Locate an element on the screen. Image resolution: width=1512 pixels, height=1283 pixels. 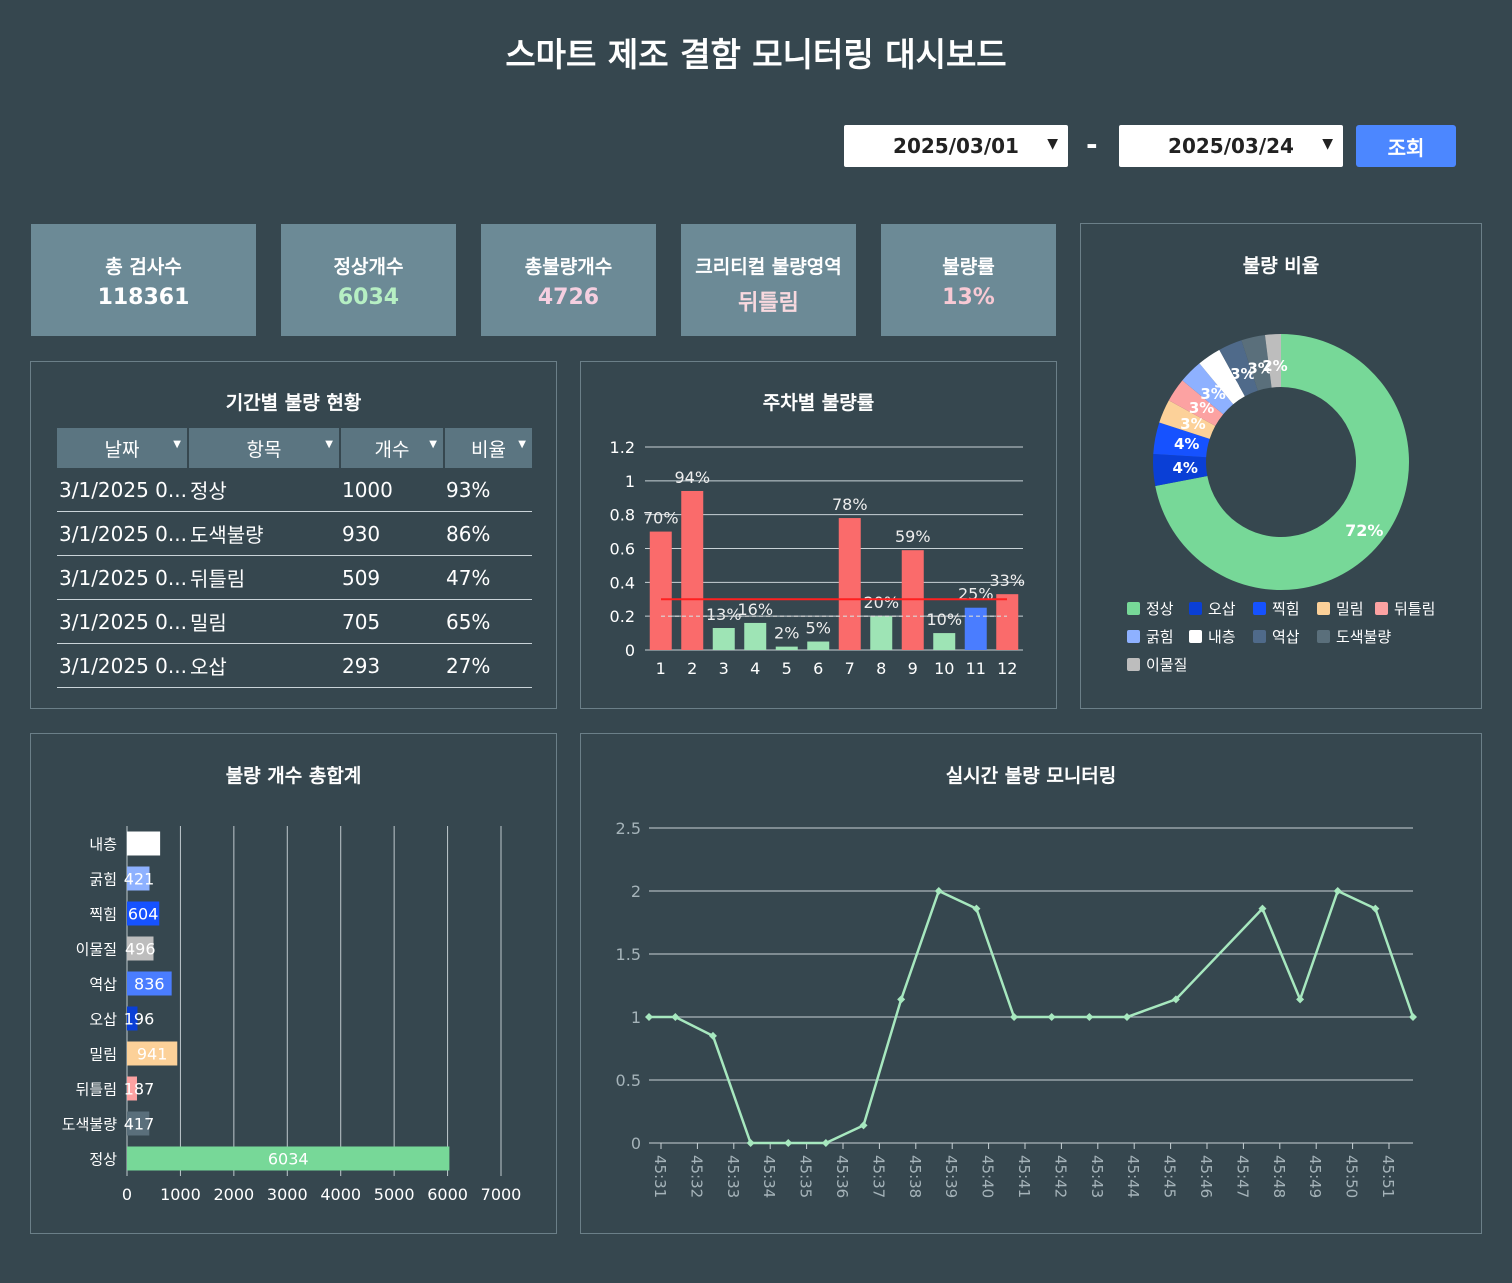
legend-label: 뒤틀림 is located at coordinates (1414, 609).